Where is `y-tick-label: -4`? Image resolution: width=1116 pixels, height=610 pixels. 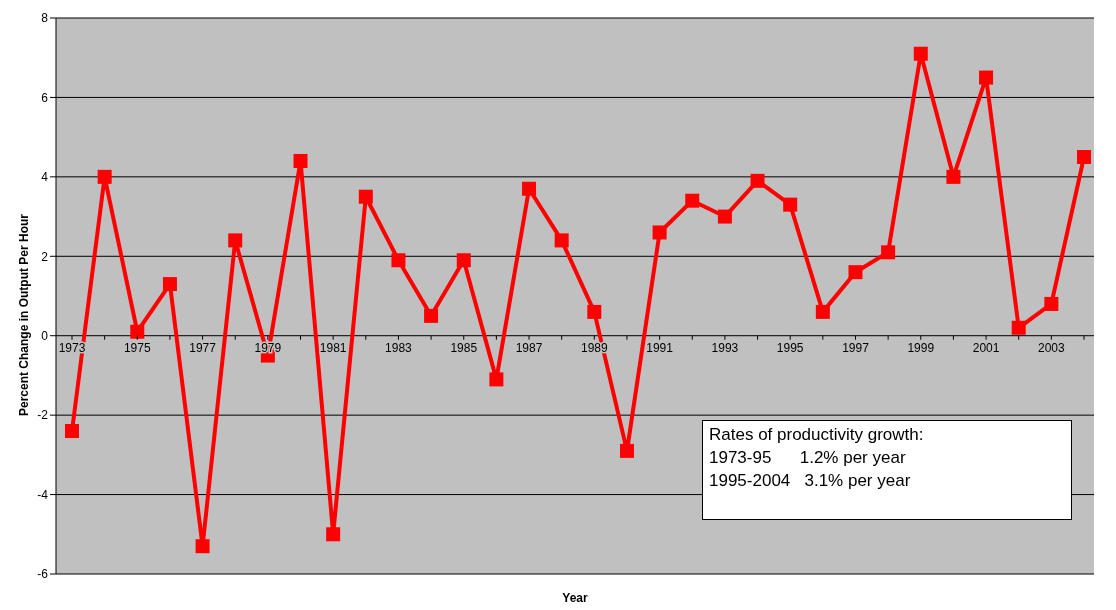 y-tick-label: -4 is located at coordinates (43, 494).